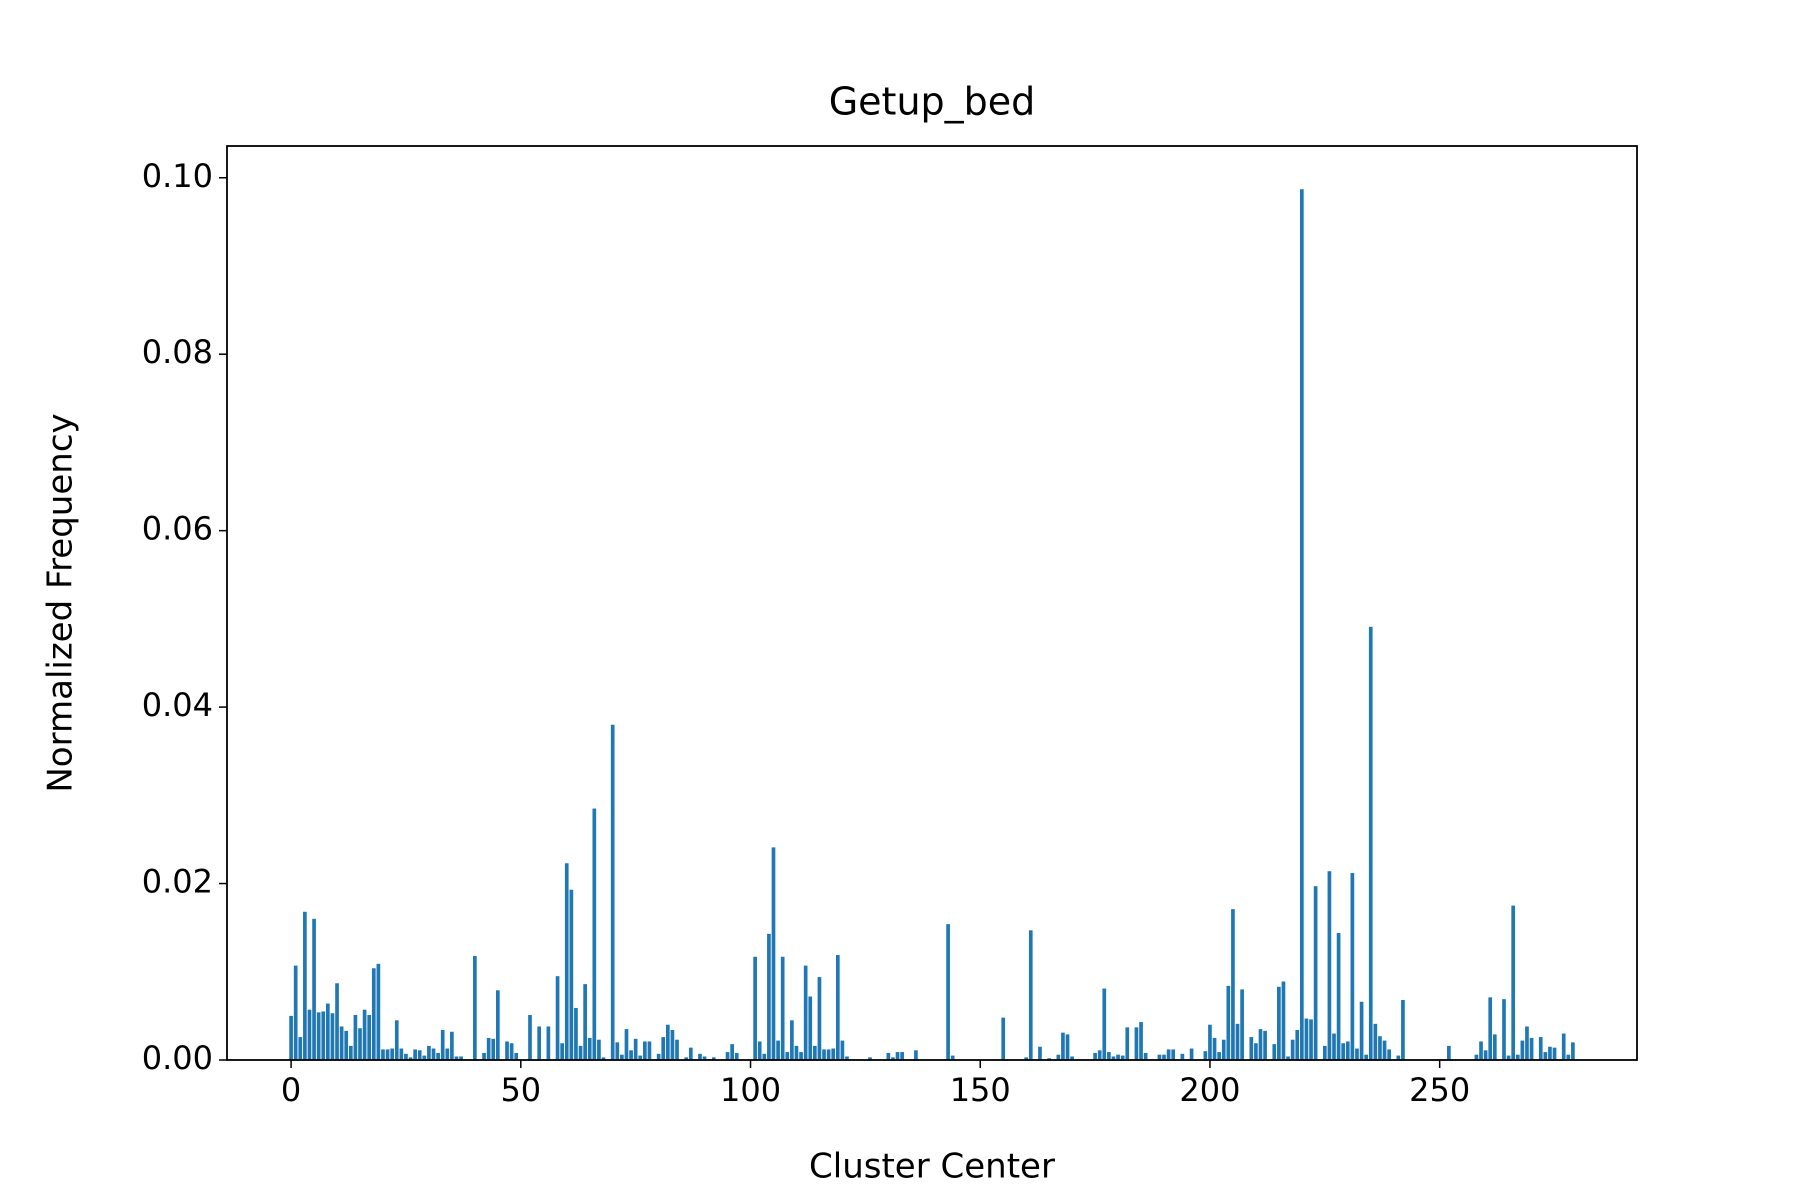 The image size is (1800, 1200). Describe the element at coordinates (177, 705) in the screenshot. I see `y-tick-label: 0.04` at that location.